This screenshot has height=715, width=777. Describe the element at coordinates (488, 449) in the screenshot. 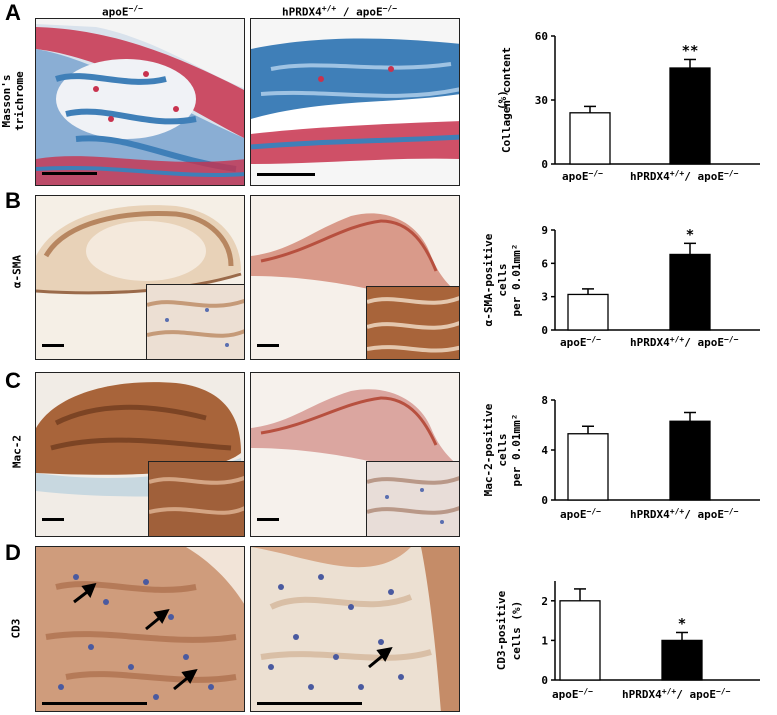

I see `axis-label-y: Mac-2-positive` at that location.